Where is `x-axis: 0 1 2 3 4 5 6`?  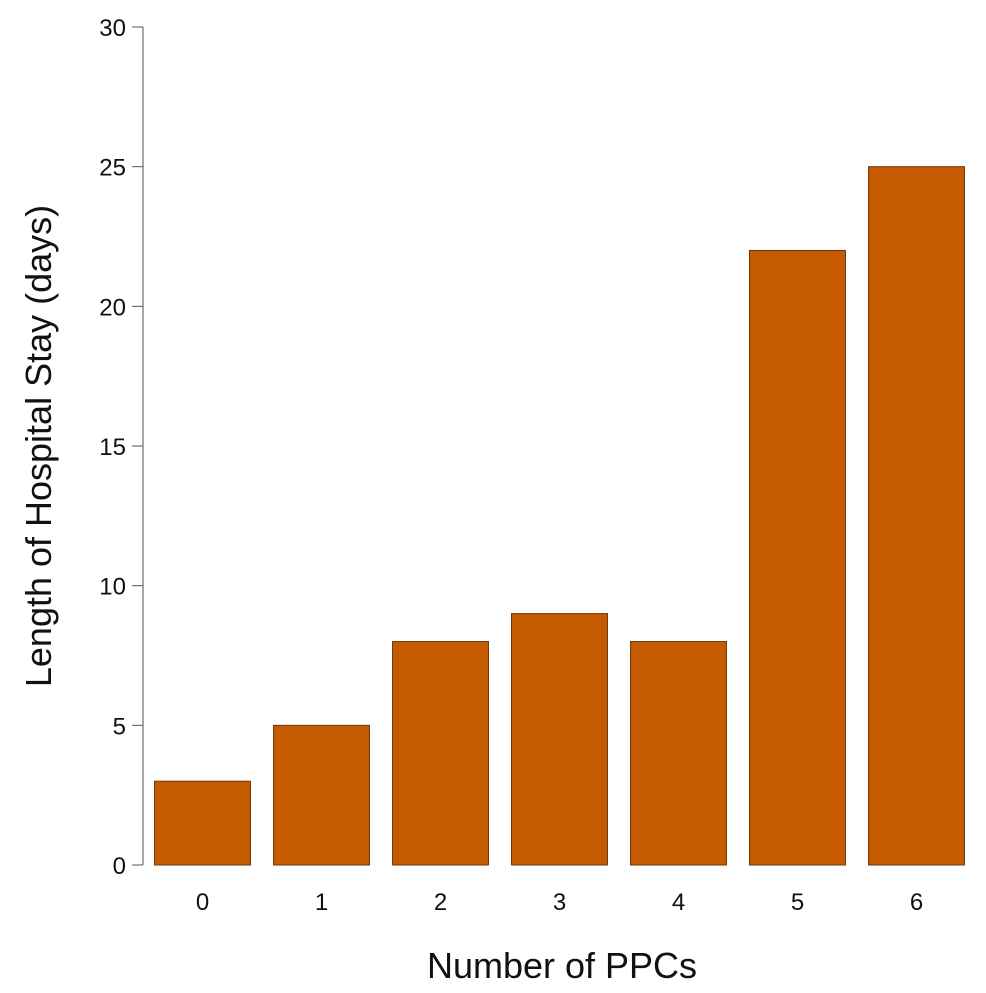 x-axis: 0 1 2 3 4 5 6 is located at coordinates (559, 902).